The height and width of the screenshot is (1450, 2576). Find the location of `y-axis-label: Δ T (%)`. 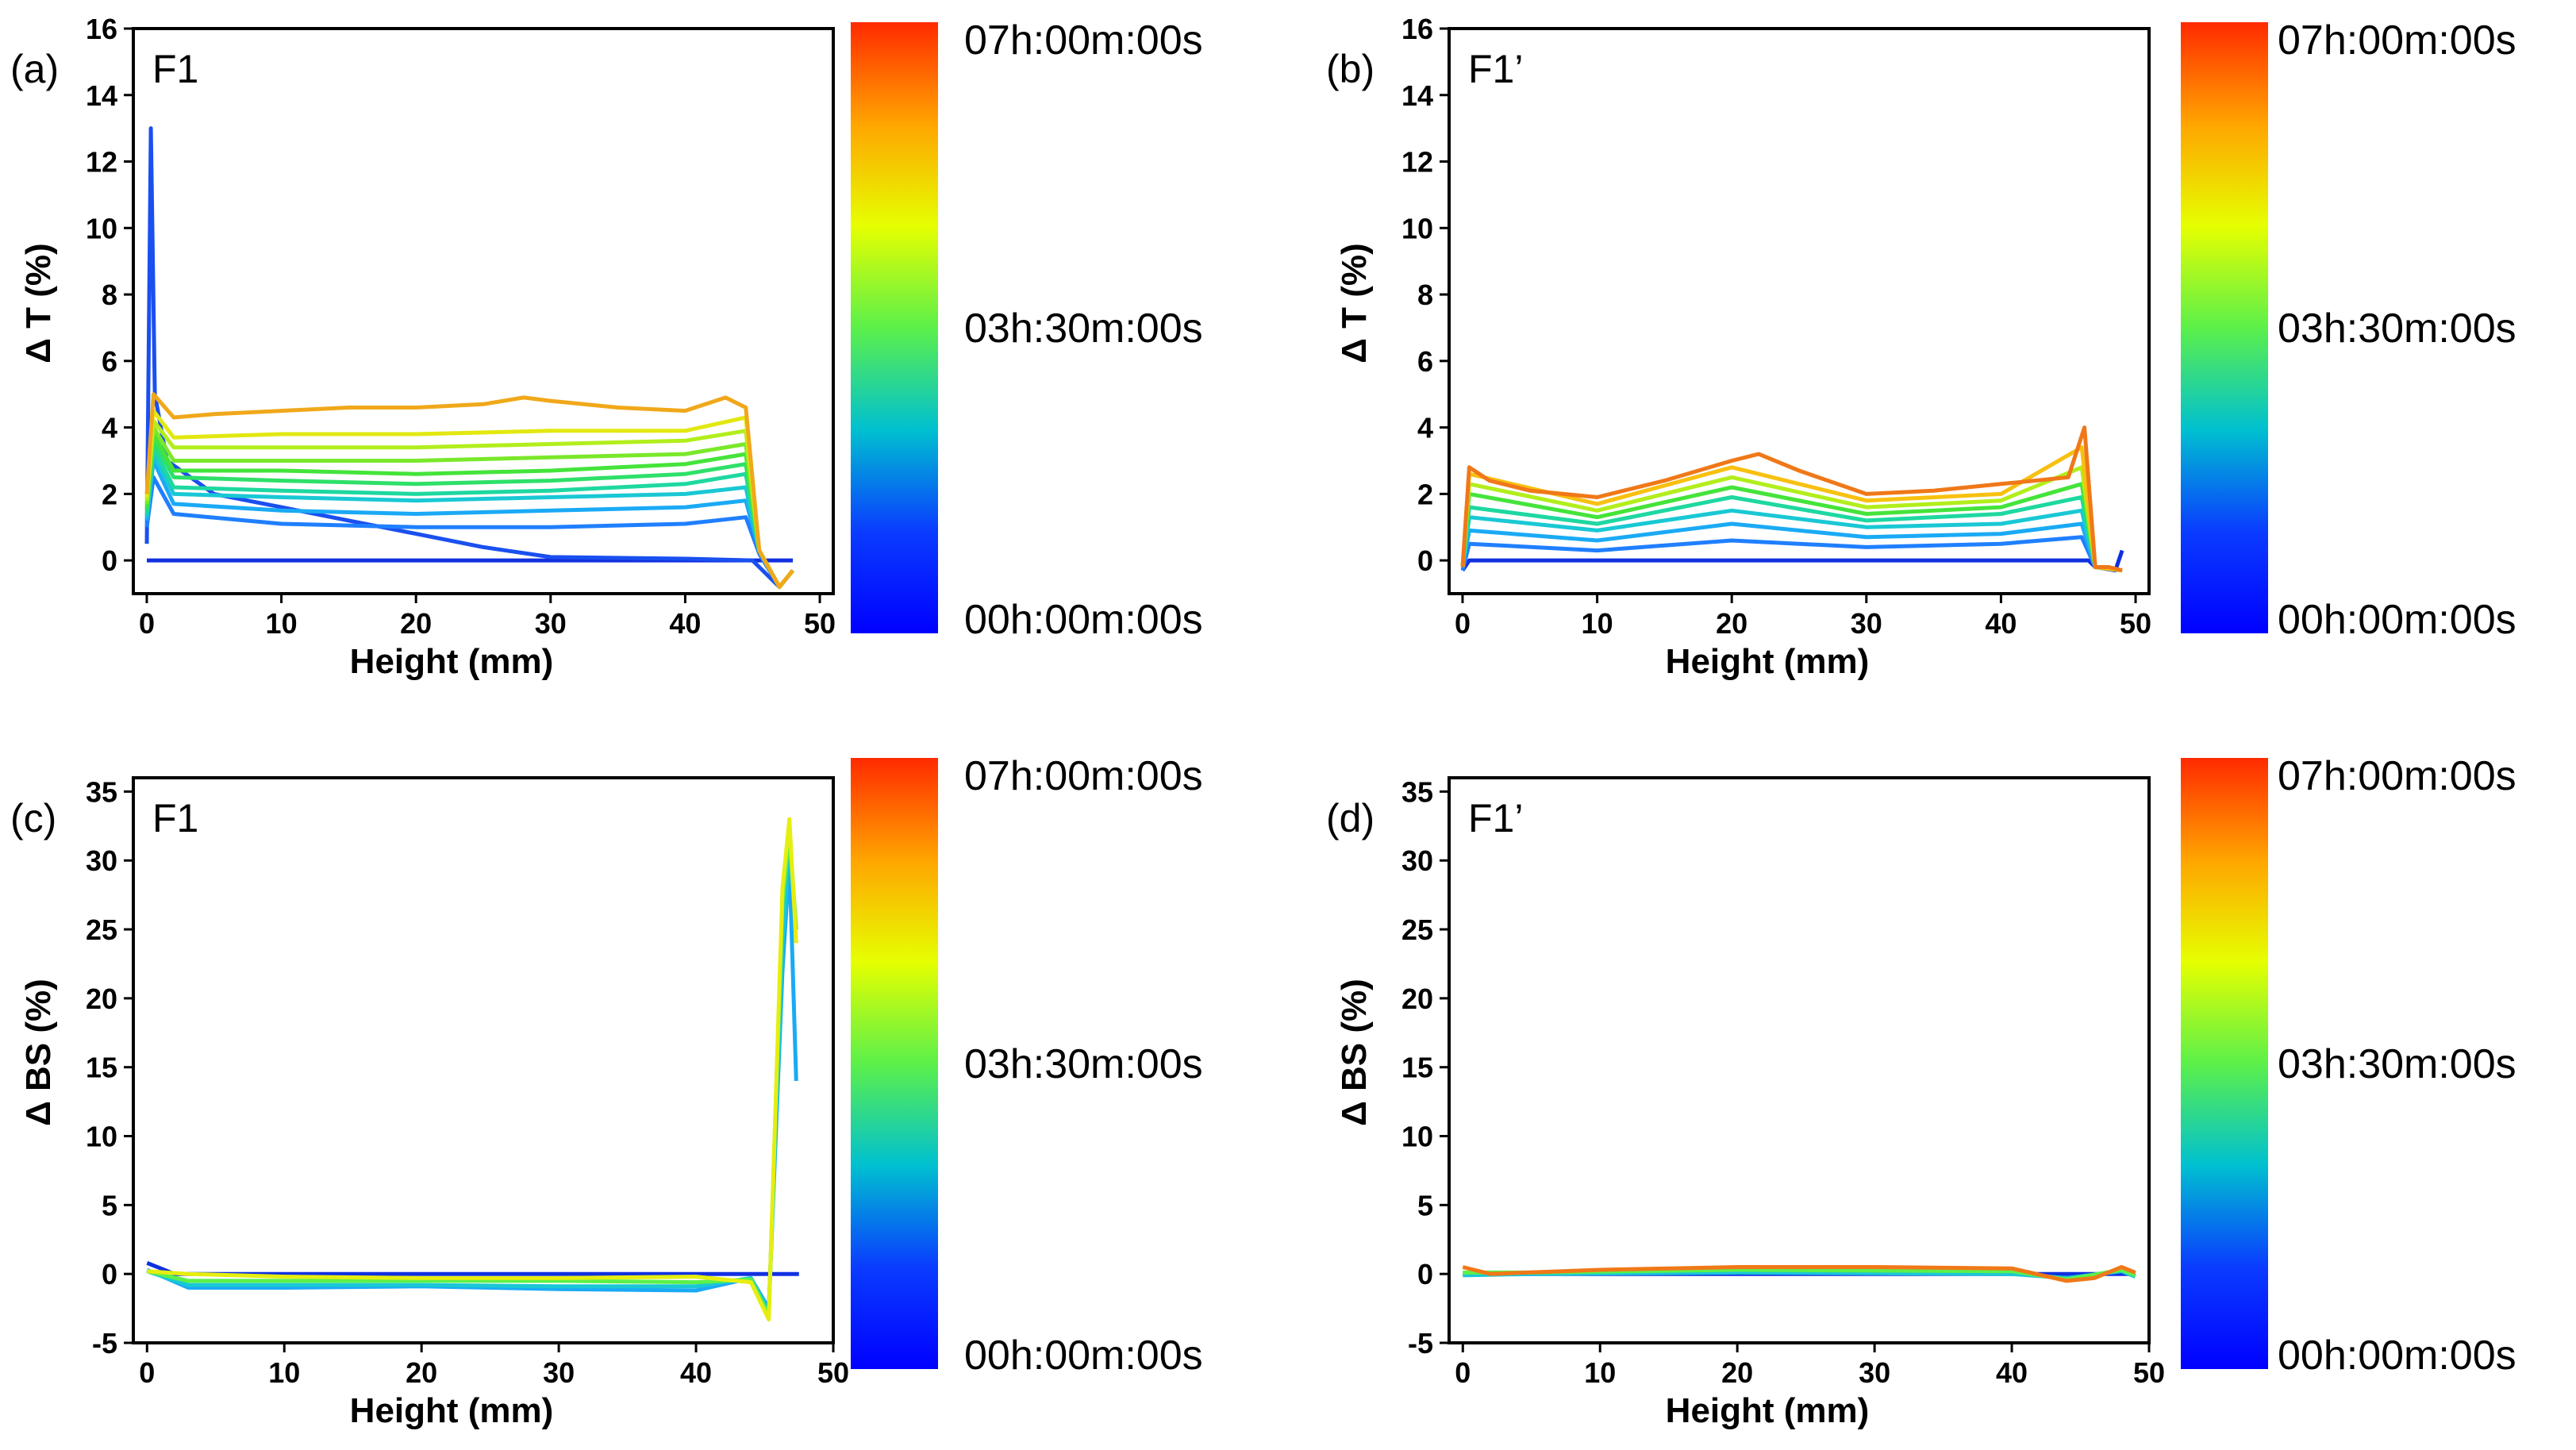

y-axis-label: Δ T (%) is located at coordinates (1354, 303).